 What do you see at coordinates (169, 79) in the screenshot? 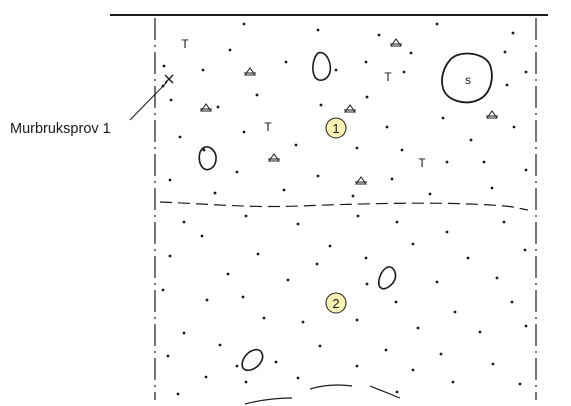
I see `sample-cross-icon` at bounding box center [169, 79].